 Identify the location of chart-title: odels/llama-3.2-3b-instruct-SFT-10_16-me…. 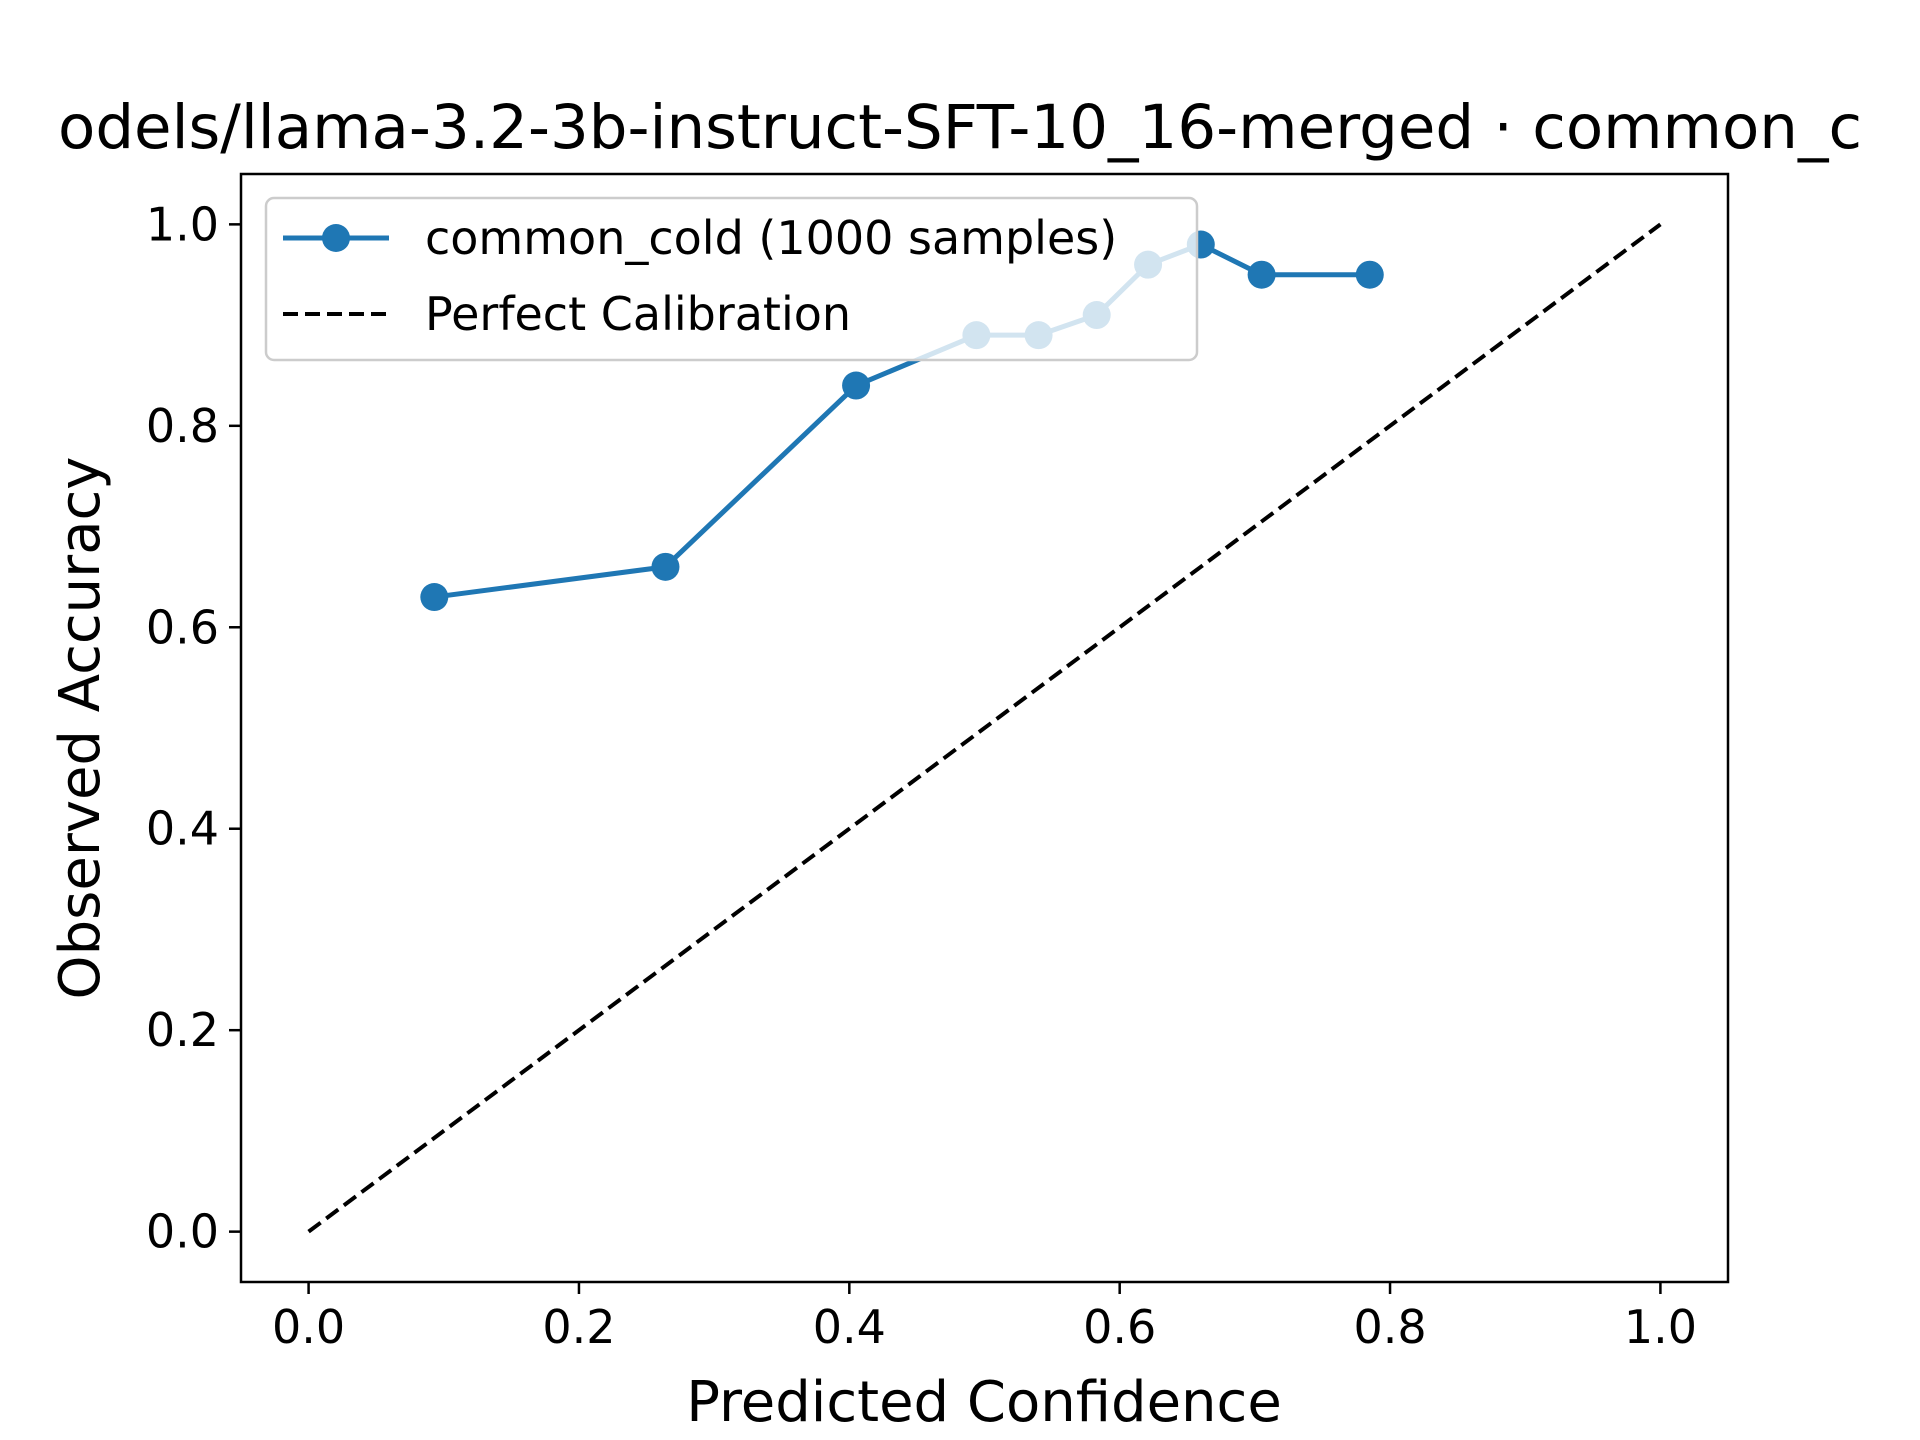
(960, 127).